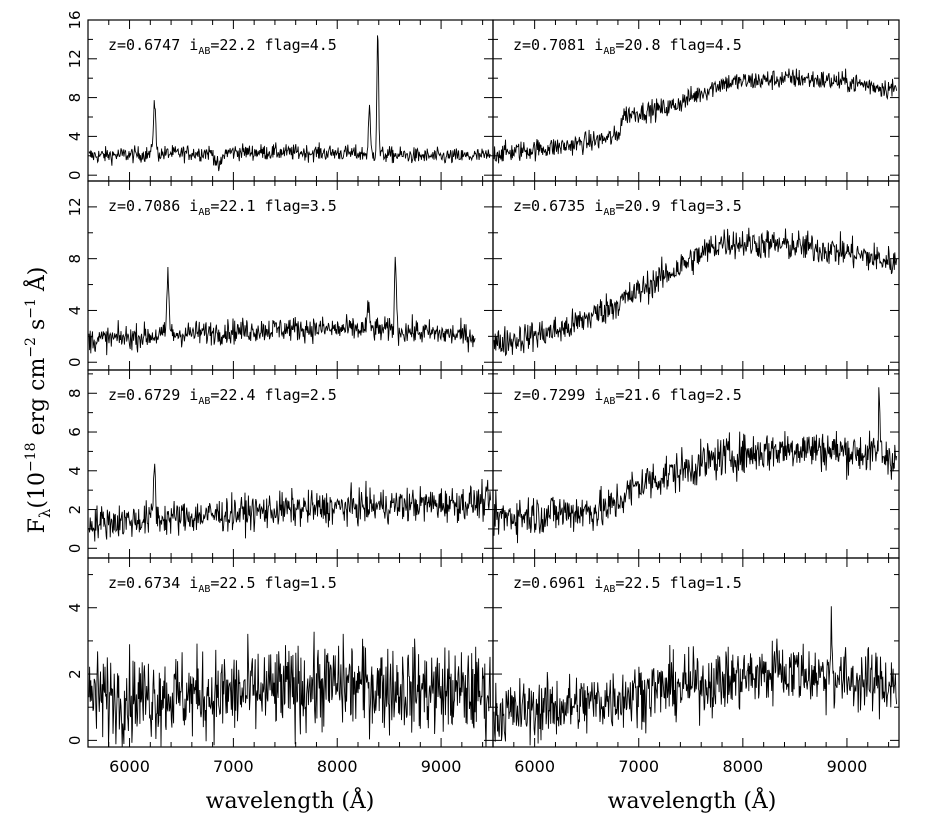 The width and height of the screenshot is (926, 825). Describe the element at coordinates (627, 396) in the screenshot. I see `panel-annotation: z=0.7299 iAB=21.6 flag=2.5` at that location.